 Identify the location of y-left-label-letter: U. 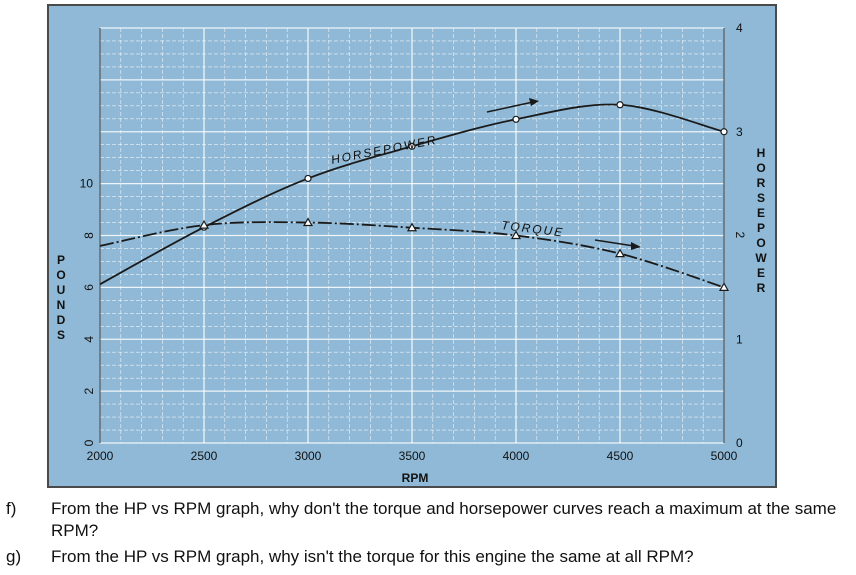
(61, 290).